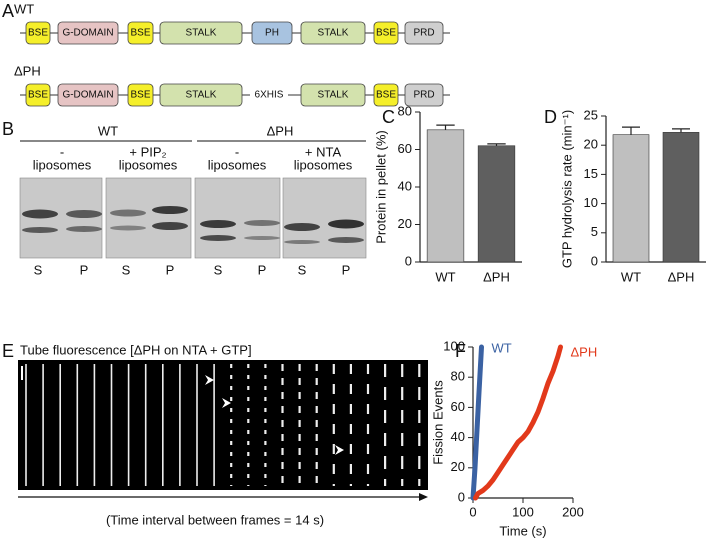 The image size is (713, 543). What do you see at coordinates (223, 425) in the screenshot?
I see `kymograph` at bounding box center [223, 425].